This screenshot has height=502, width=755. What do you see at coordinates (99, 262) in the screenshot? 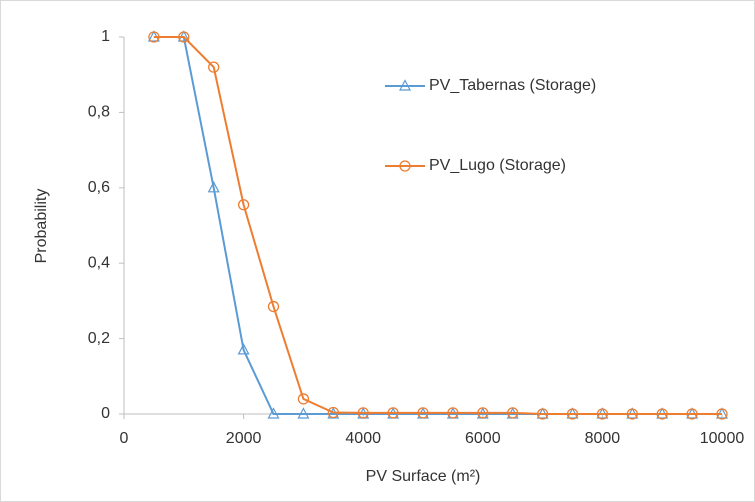
I see `y-tick-label: 0,4` at bounding box center [99, 262].